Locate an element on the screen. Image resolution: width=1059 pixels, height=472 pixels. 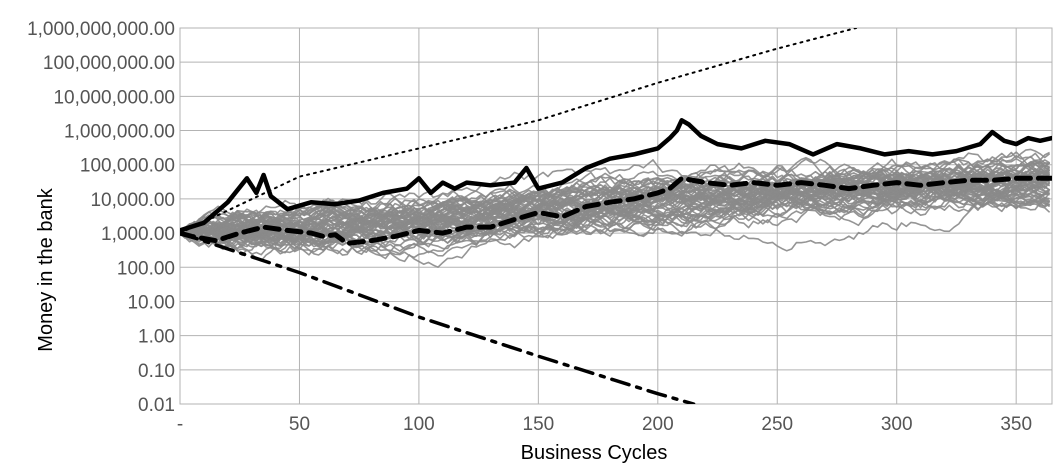
y-tick-label: 1,000.00 is located at coordinates (138, 234).